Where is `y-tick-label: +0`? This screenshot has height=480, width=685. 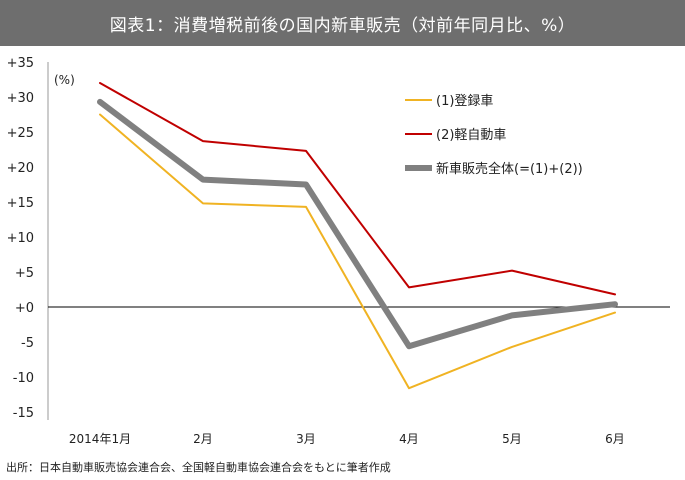 y-tick-label: +0 is located at coordinates (24, 308).